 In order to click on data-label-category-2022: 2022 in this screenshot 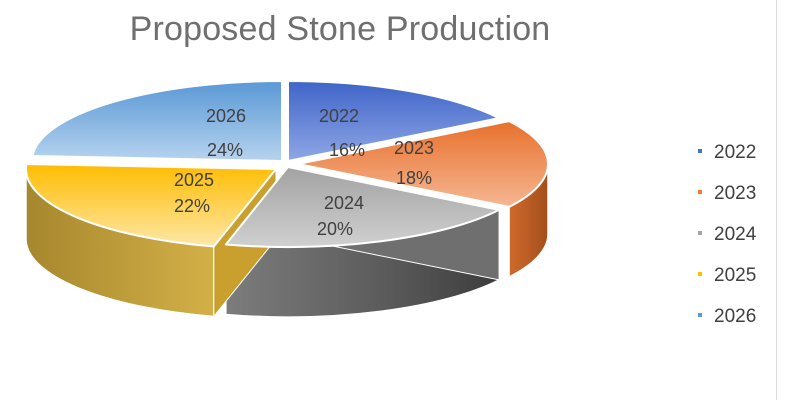, I will do `click(339, 116)`.